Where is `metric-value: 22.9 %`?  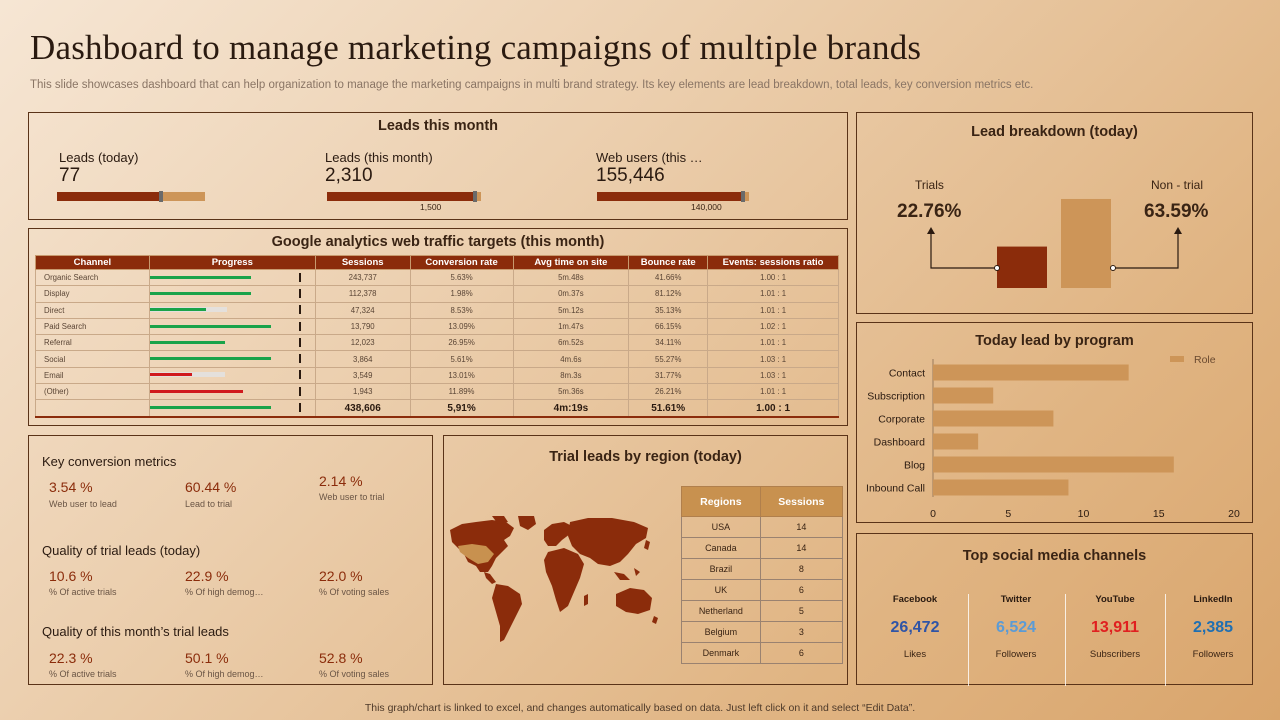
metric-value: 22.9 % is located at coordinates (207, 576).